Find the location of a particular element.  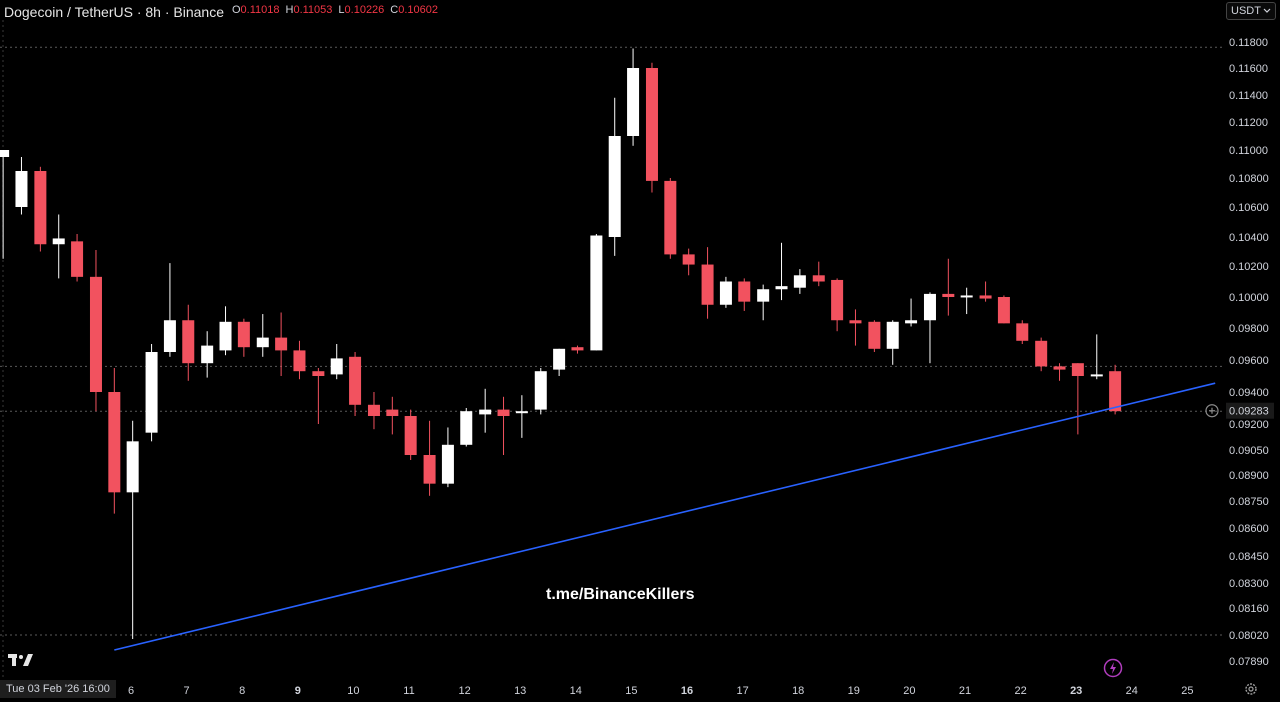

current-price-tag is located at coordinates (1250, 410).